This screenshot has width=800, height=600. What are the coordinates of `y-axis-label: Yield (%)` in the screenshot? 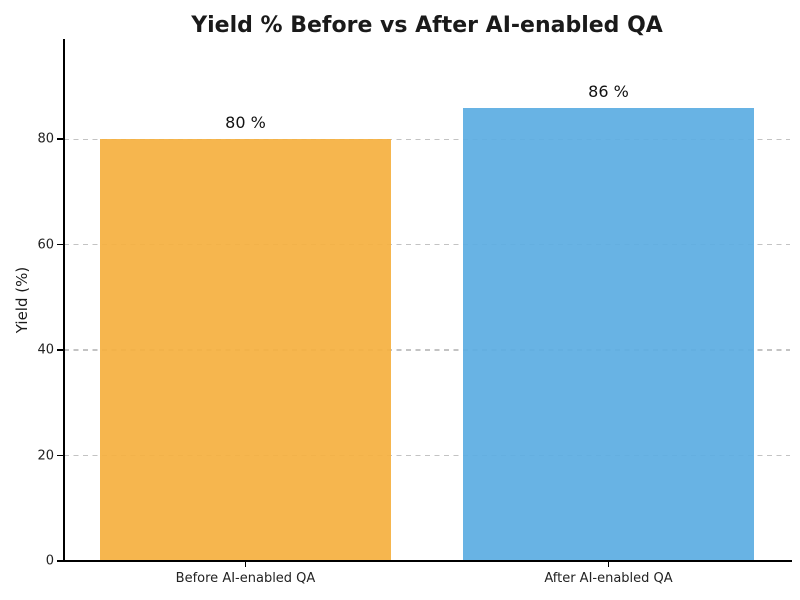 It's located at (22, 300).